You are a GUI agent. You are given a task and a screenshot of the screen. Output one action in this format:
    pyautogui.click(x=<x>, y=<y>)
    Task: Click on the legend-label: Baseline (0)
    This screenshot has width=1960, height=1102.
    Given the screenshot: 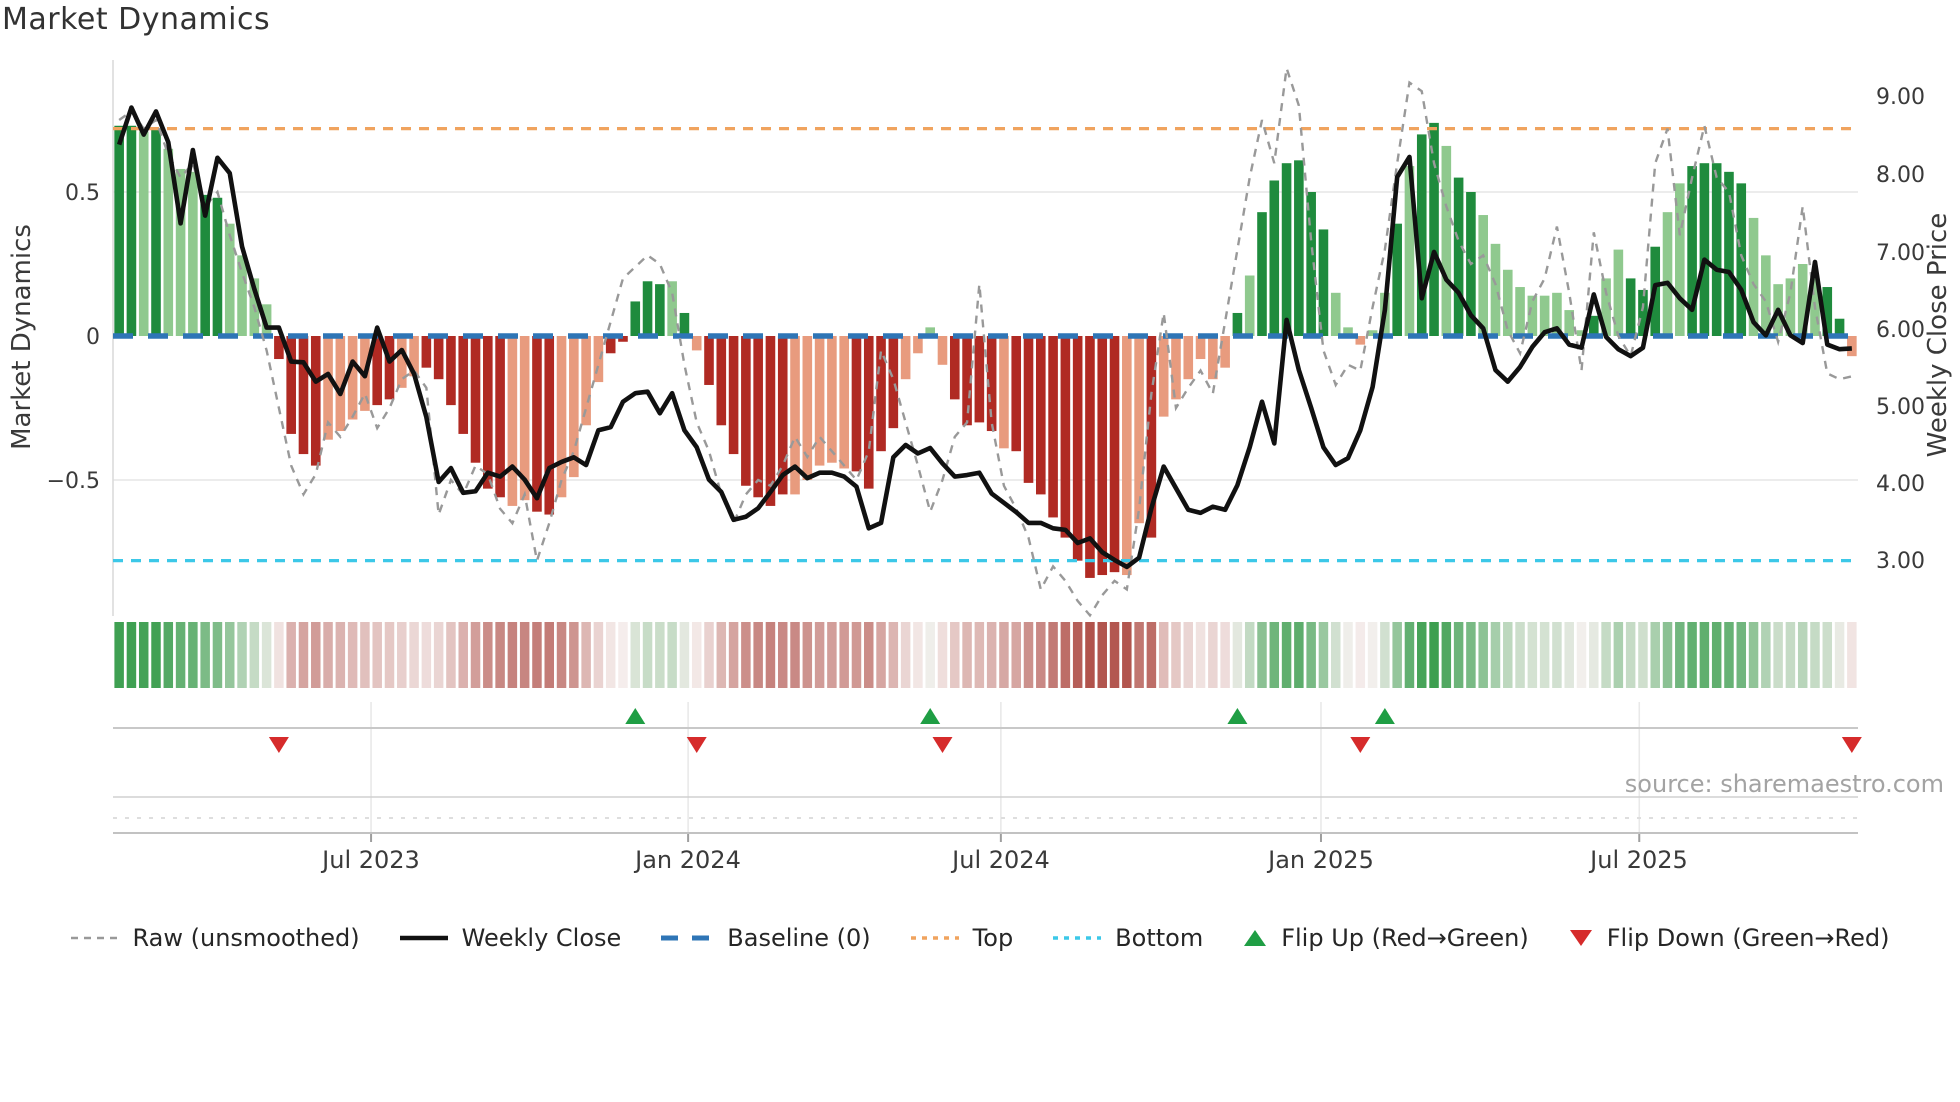 What is the action you would take?
    pyautogui.click(x=799, y=938)
    